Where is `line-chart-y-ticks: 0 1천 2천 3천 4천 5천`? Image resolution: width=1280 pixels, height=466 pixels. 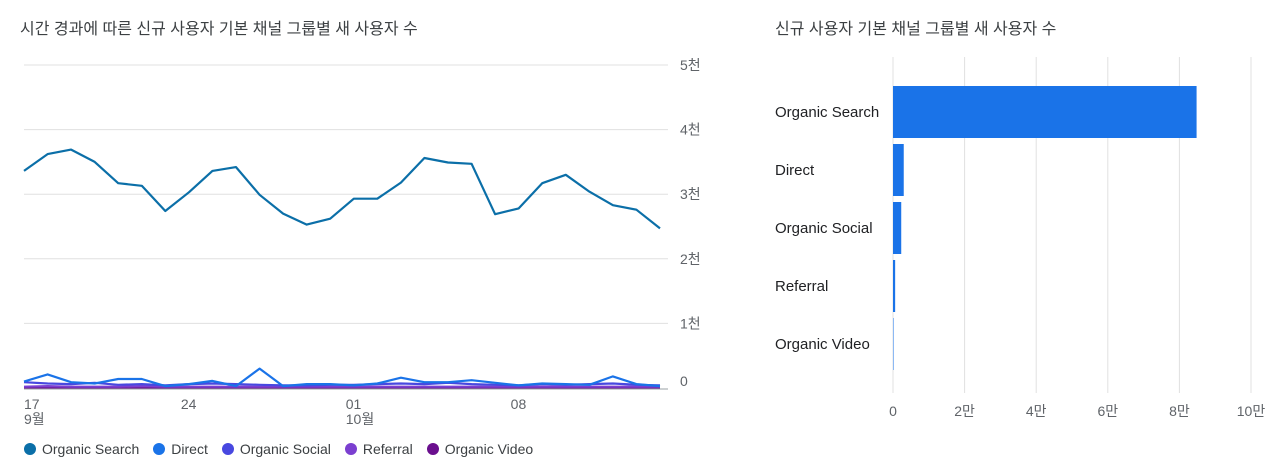 line-chart-y-ticks: 0 1천 2천 3천 4천 5천 is located at coordinates (690, 223).